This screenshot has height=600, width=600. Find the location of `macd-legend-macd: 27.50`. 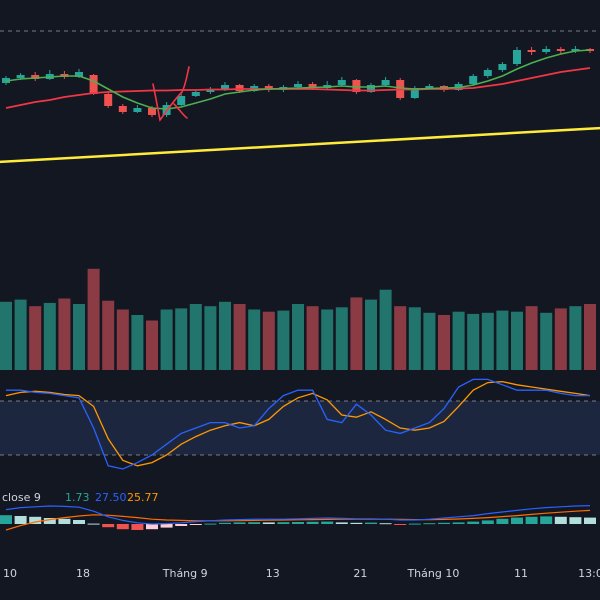

macd-legend-macd: 27.50 is located at coordinates (111, 497).